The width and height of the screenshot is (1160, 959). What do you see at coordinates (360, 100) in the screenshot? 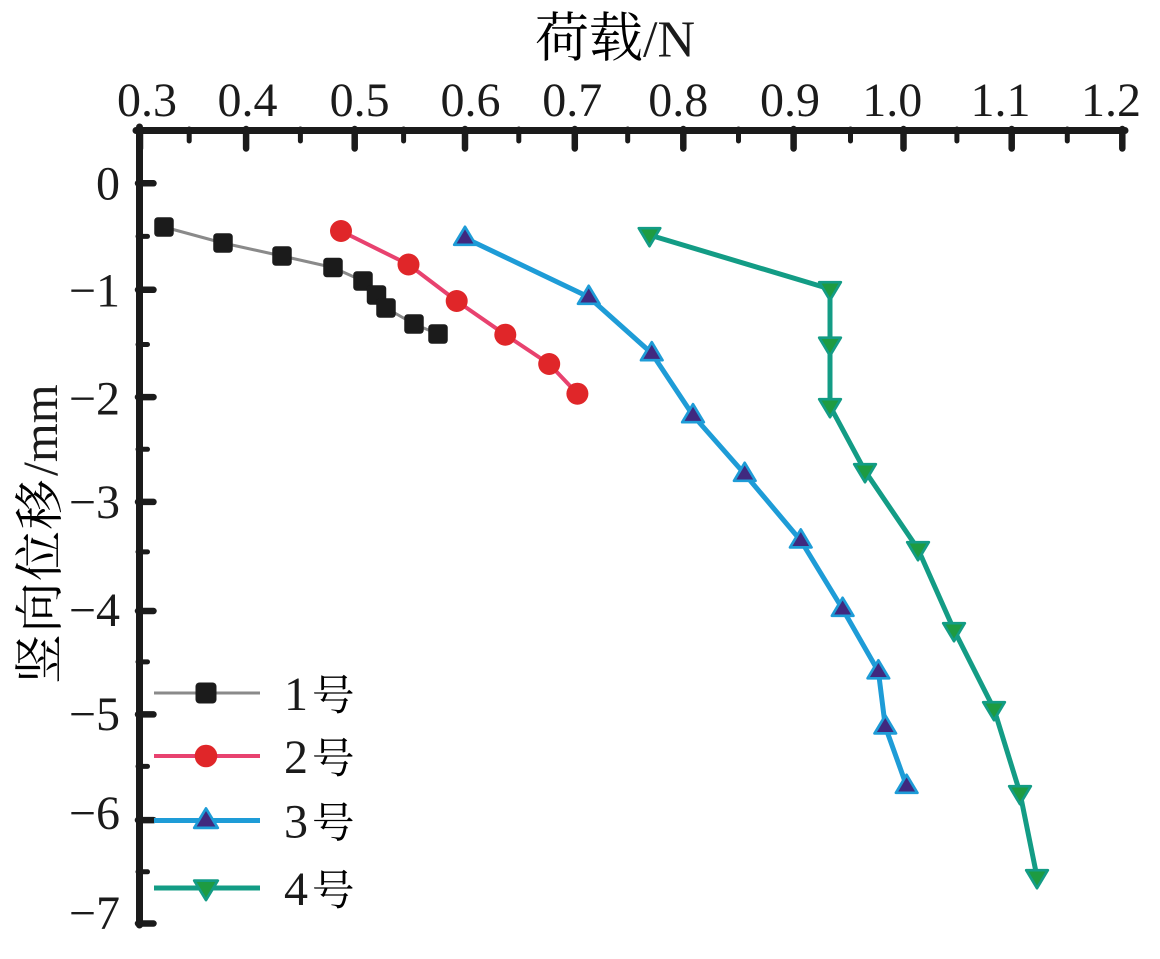
I see `svg-text: 0.5` at bounding box center [360, 100].